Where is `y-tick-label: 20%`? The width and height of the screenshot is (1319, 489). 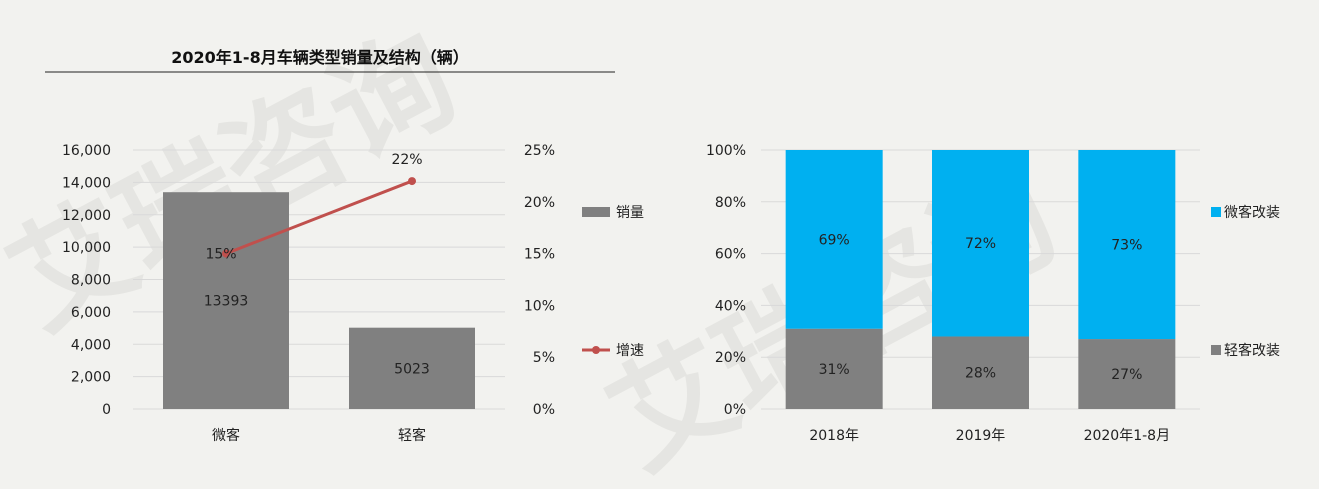
y-tick-label: 20% is located at coordinates (730, 358).